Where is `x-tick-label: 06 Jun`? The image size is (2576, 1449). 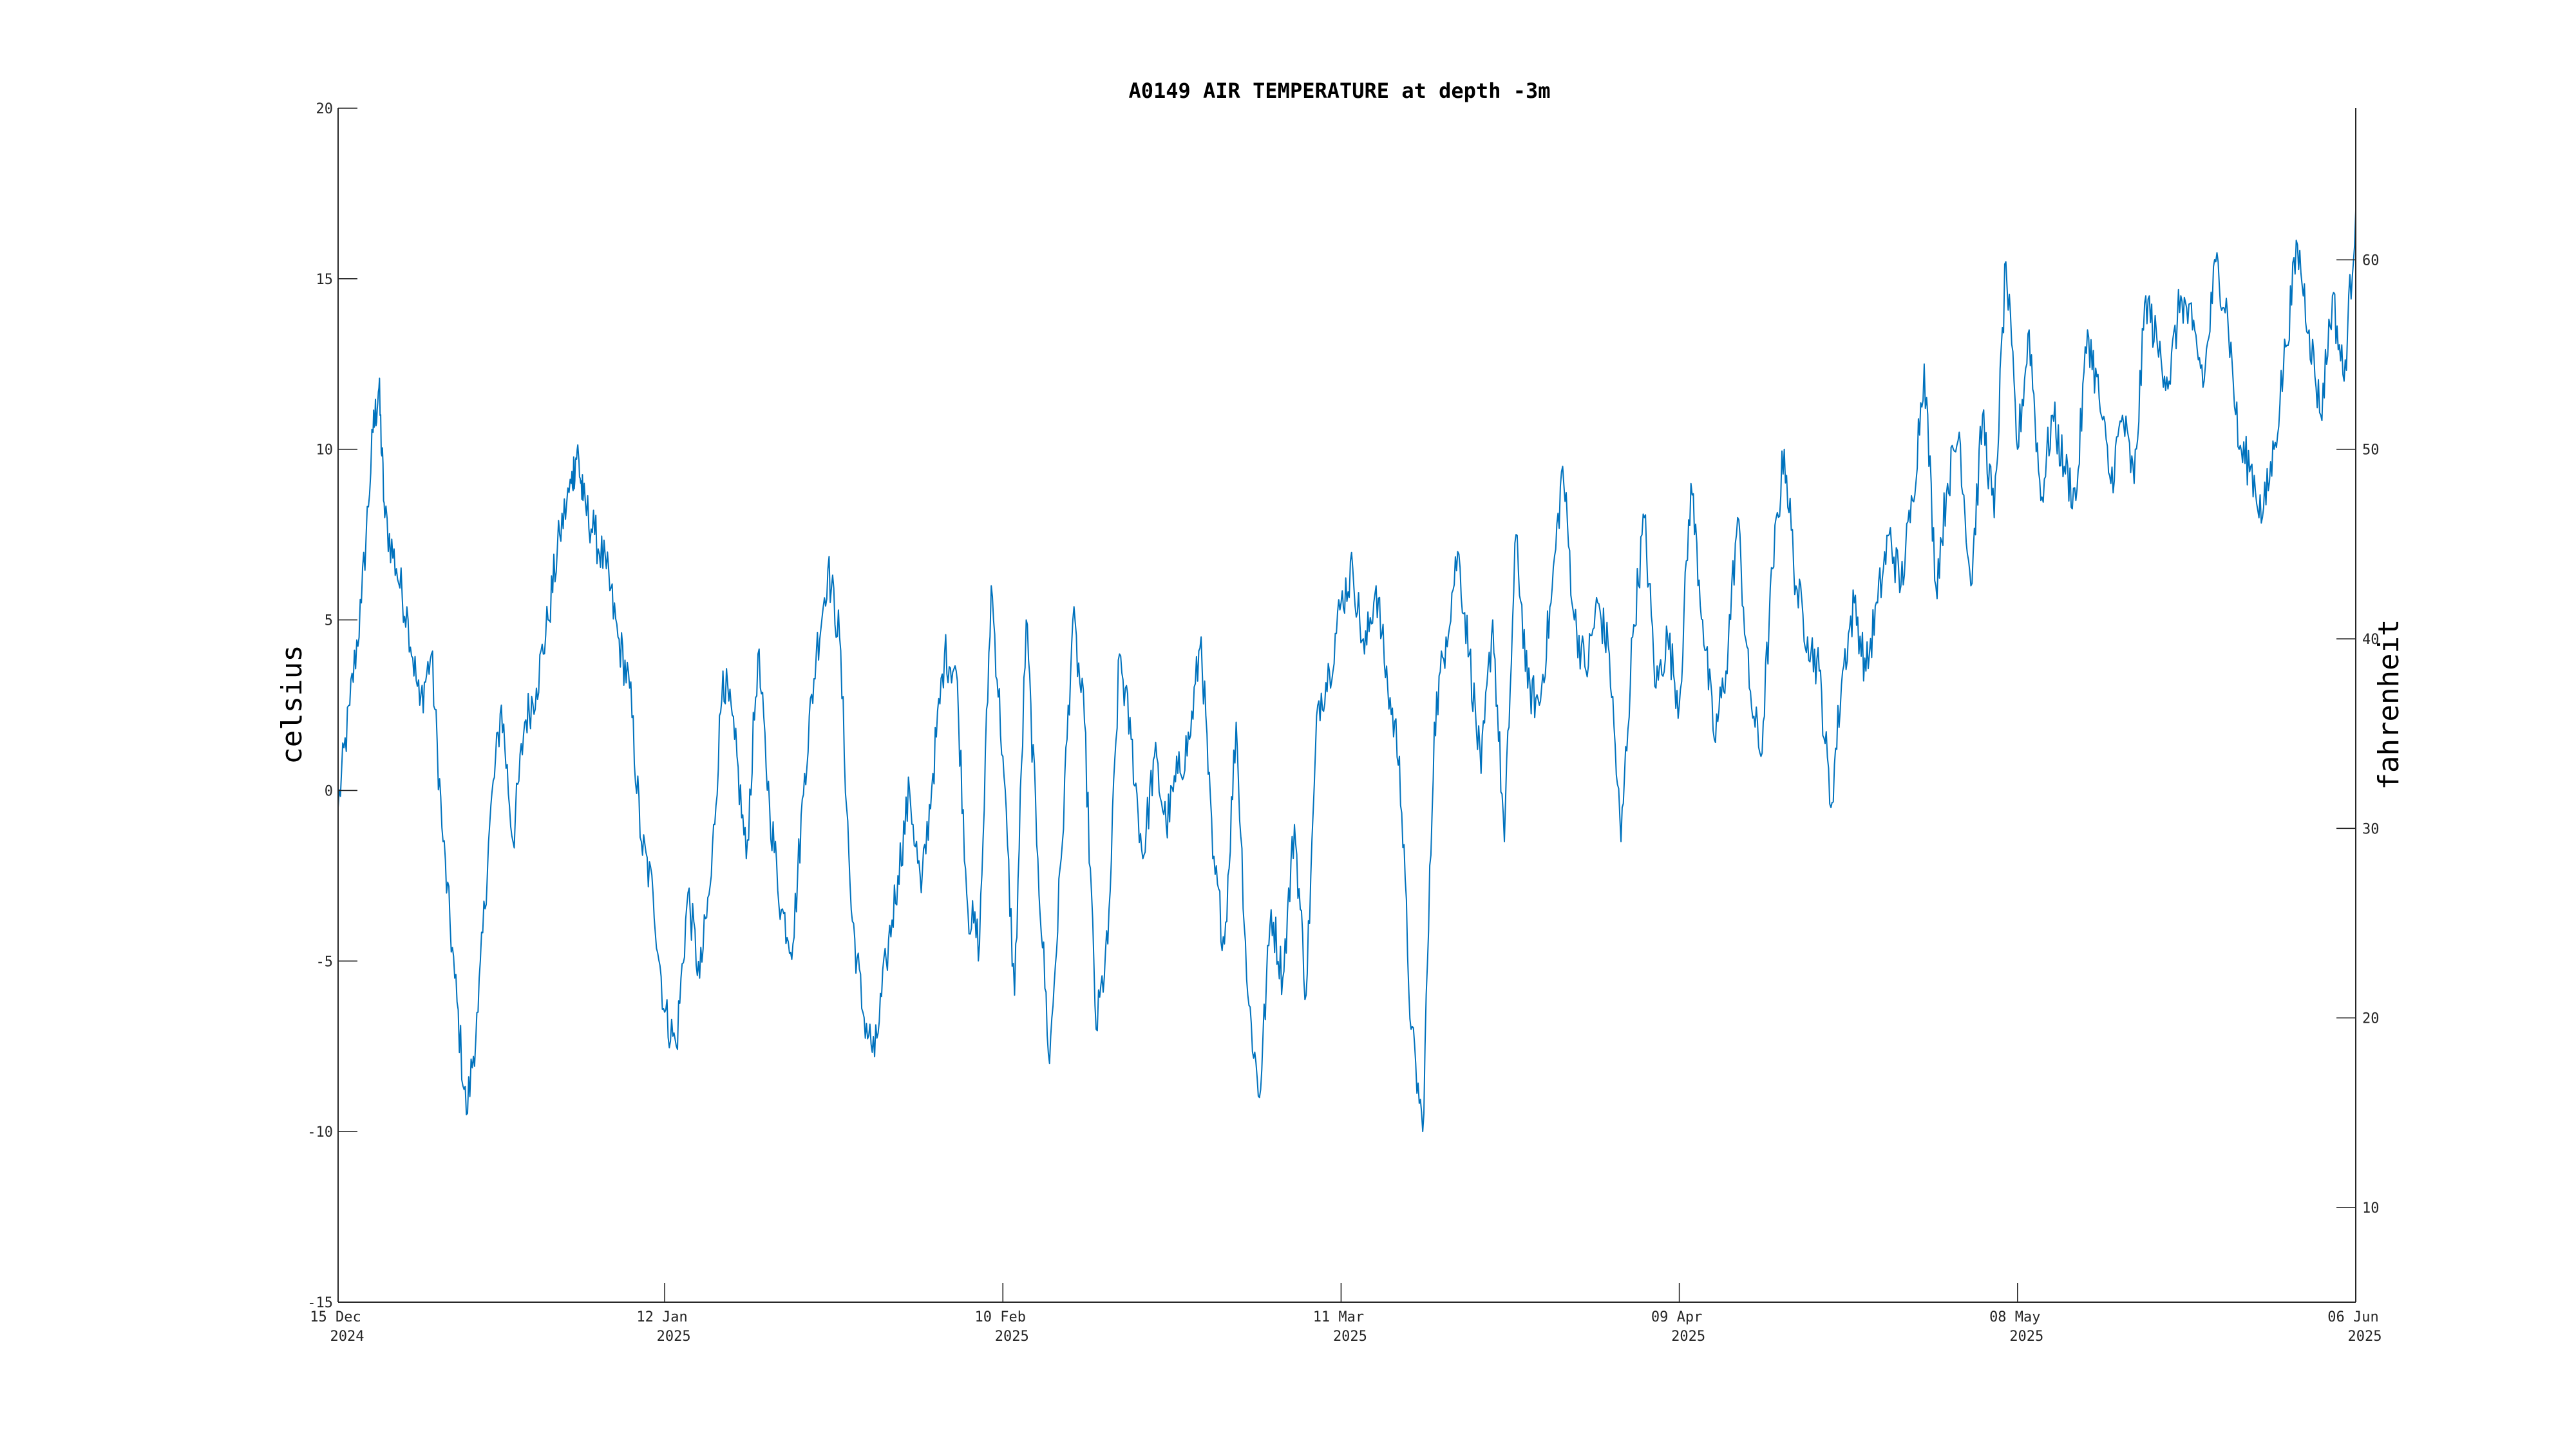
x-tick-label: 06 Jun is located at coordinates (2353, 1317).